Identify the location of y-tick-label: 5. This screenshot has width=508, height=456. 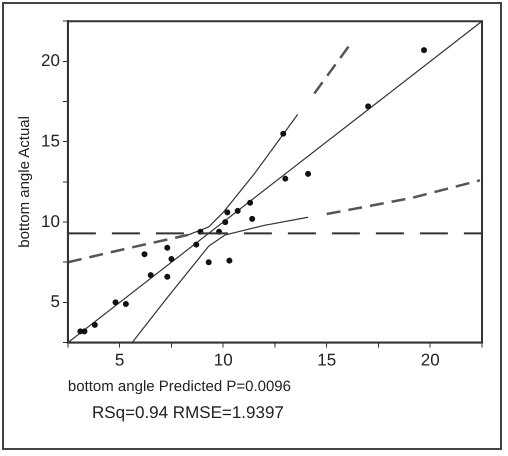
(55, 302).